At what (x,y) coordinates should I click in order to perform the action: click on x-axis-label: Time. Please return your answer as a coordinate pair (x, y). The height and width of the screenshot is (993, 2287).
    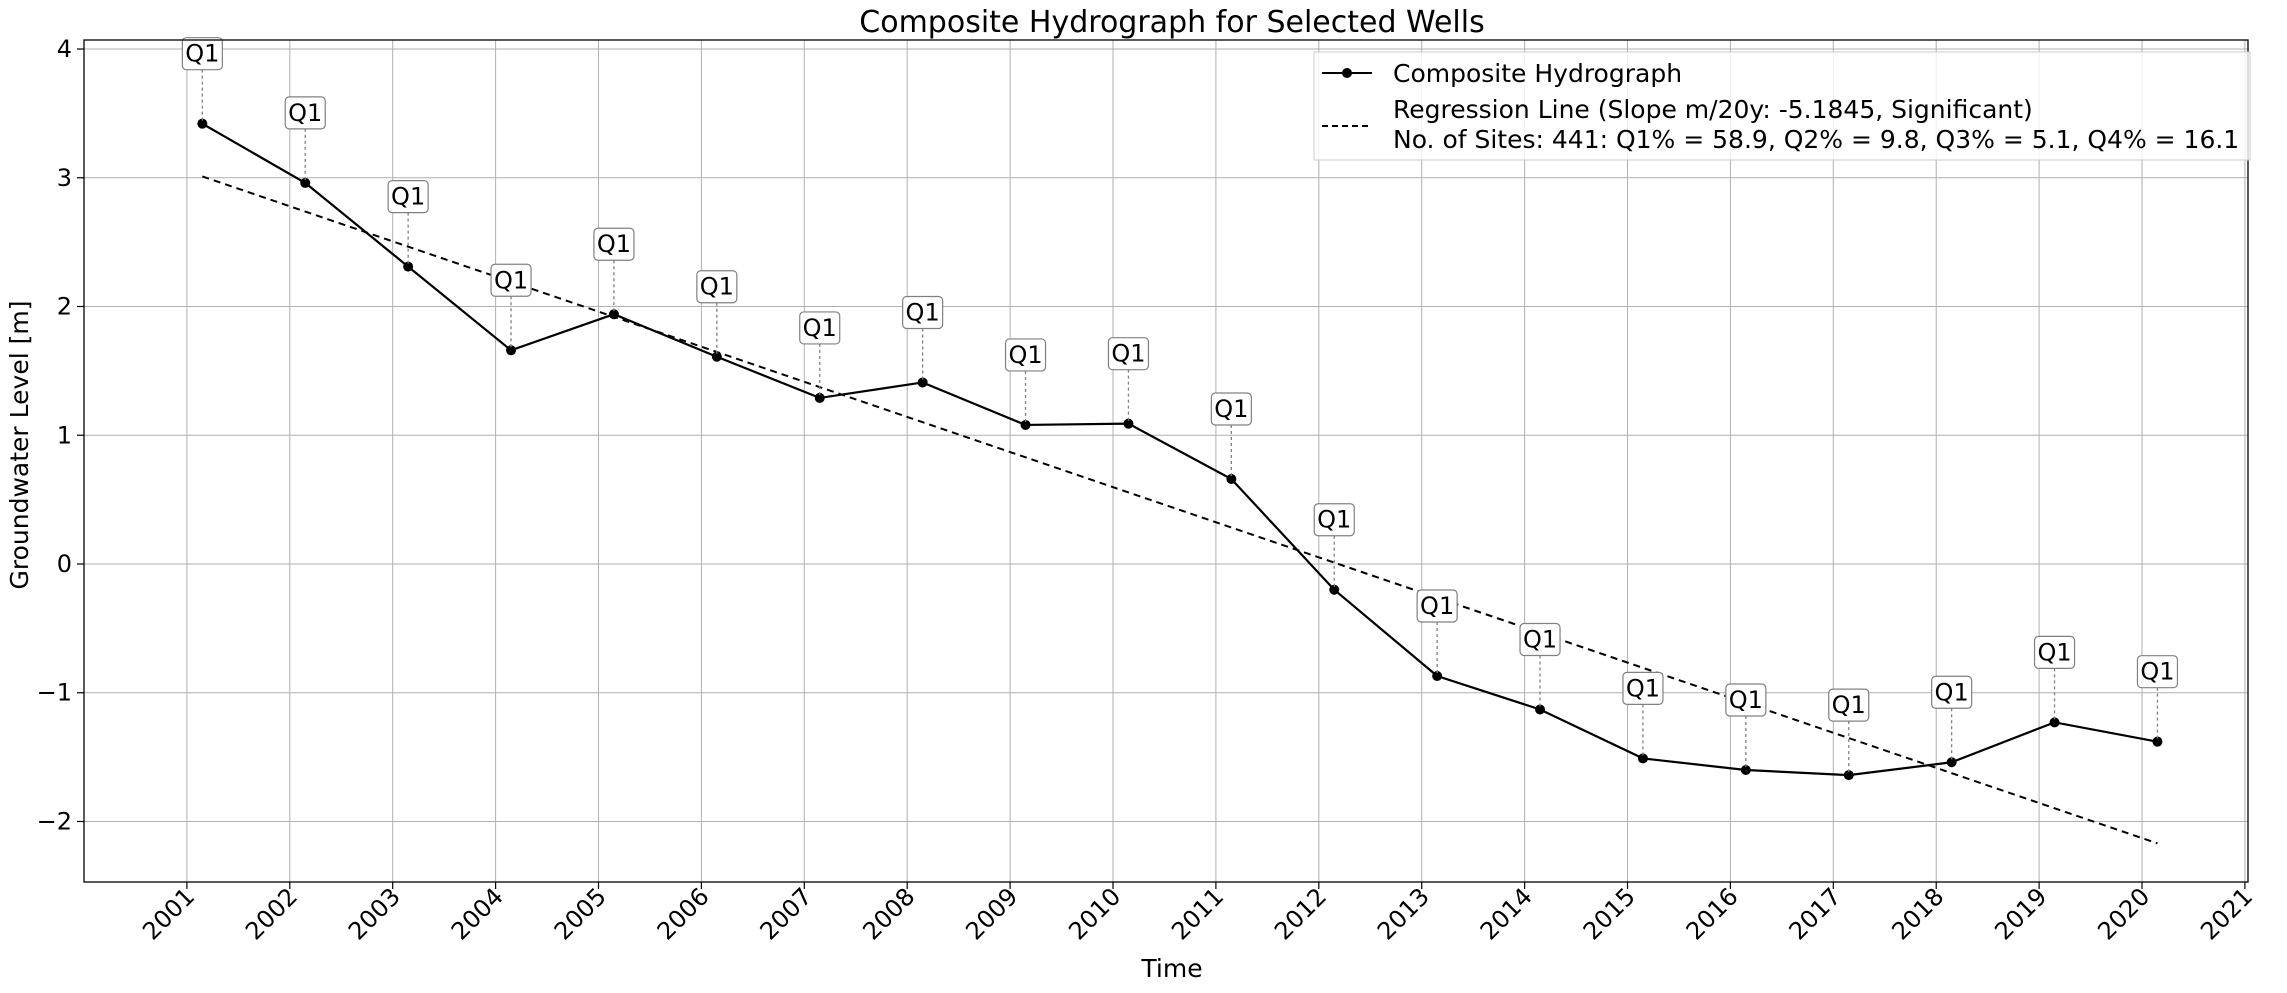
    Looking at the image, I should click on (1171, 968).